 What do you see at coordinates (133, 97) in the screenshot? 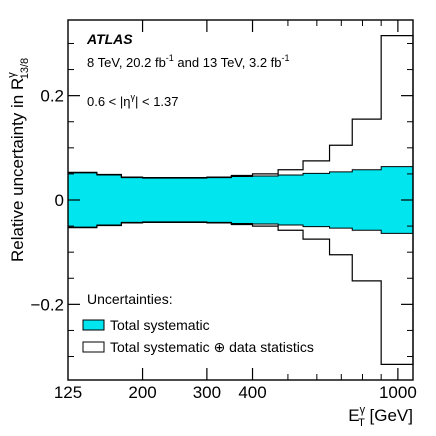
I see `eta-range-sup: γ` at bounding box center [133, 97].